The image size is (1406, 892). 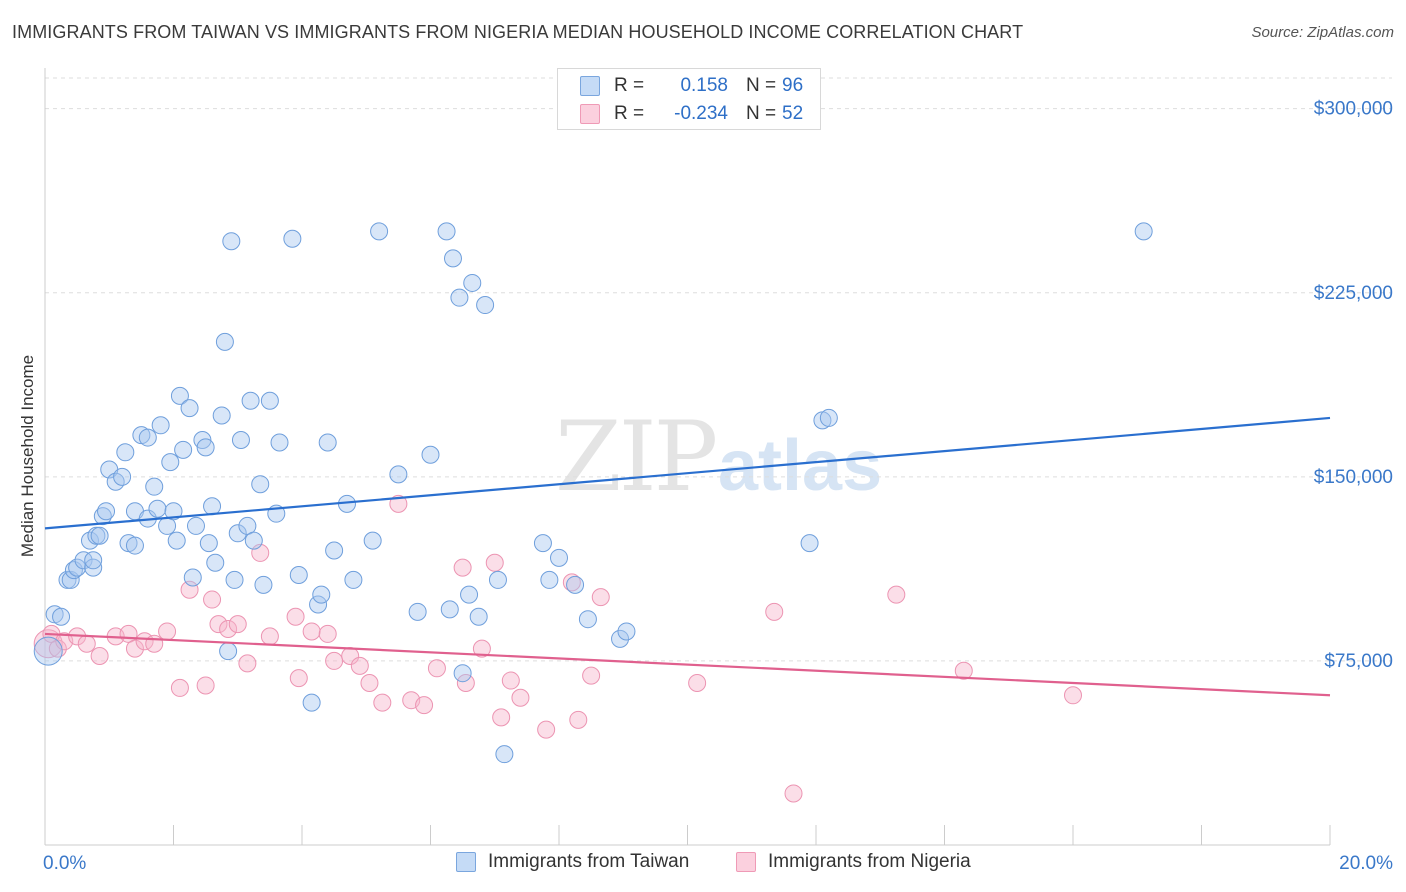 I want to click on y-tick-label: $150,000, so click(x=1353, y=477).